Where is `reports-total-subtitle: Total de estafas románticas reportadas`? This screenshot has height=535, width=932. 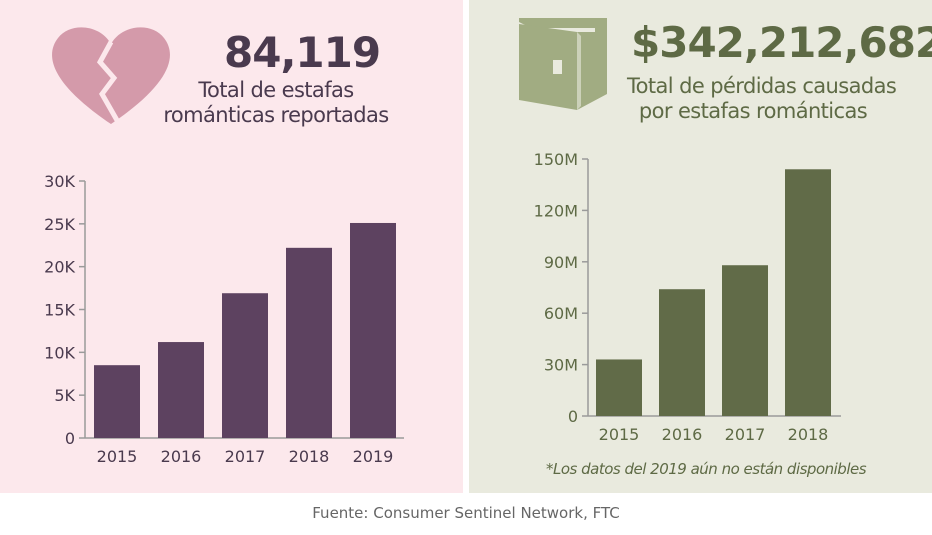 reports-total-subtitle: Total de estafas románticas reportadas is located at coordinates (276, 103).